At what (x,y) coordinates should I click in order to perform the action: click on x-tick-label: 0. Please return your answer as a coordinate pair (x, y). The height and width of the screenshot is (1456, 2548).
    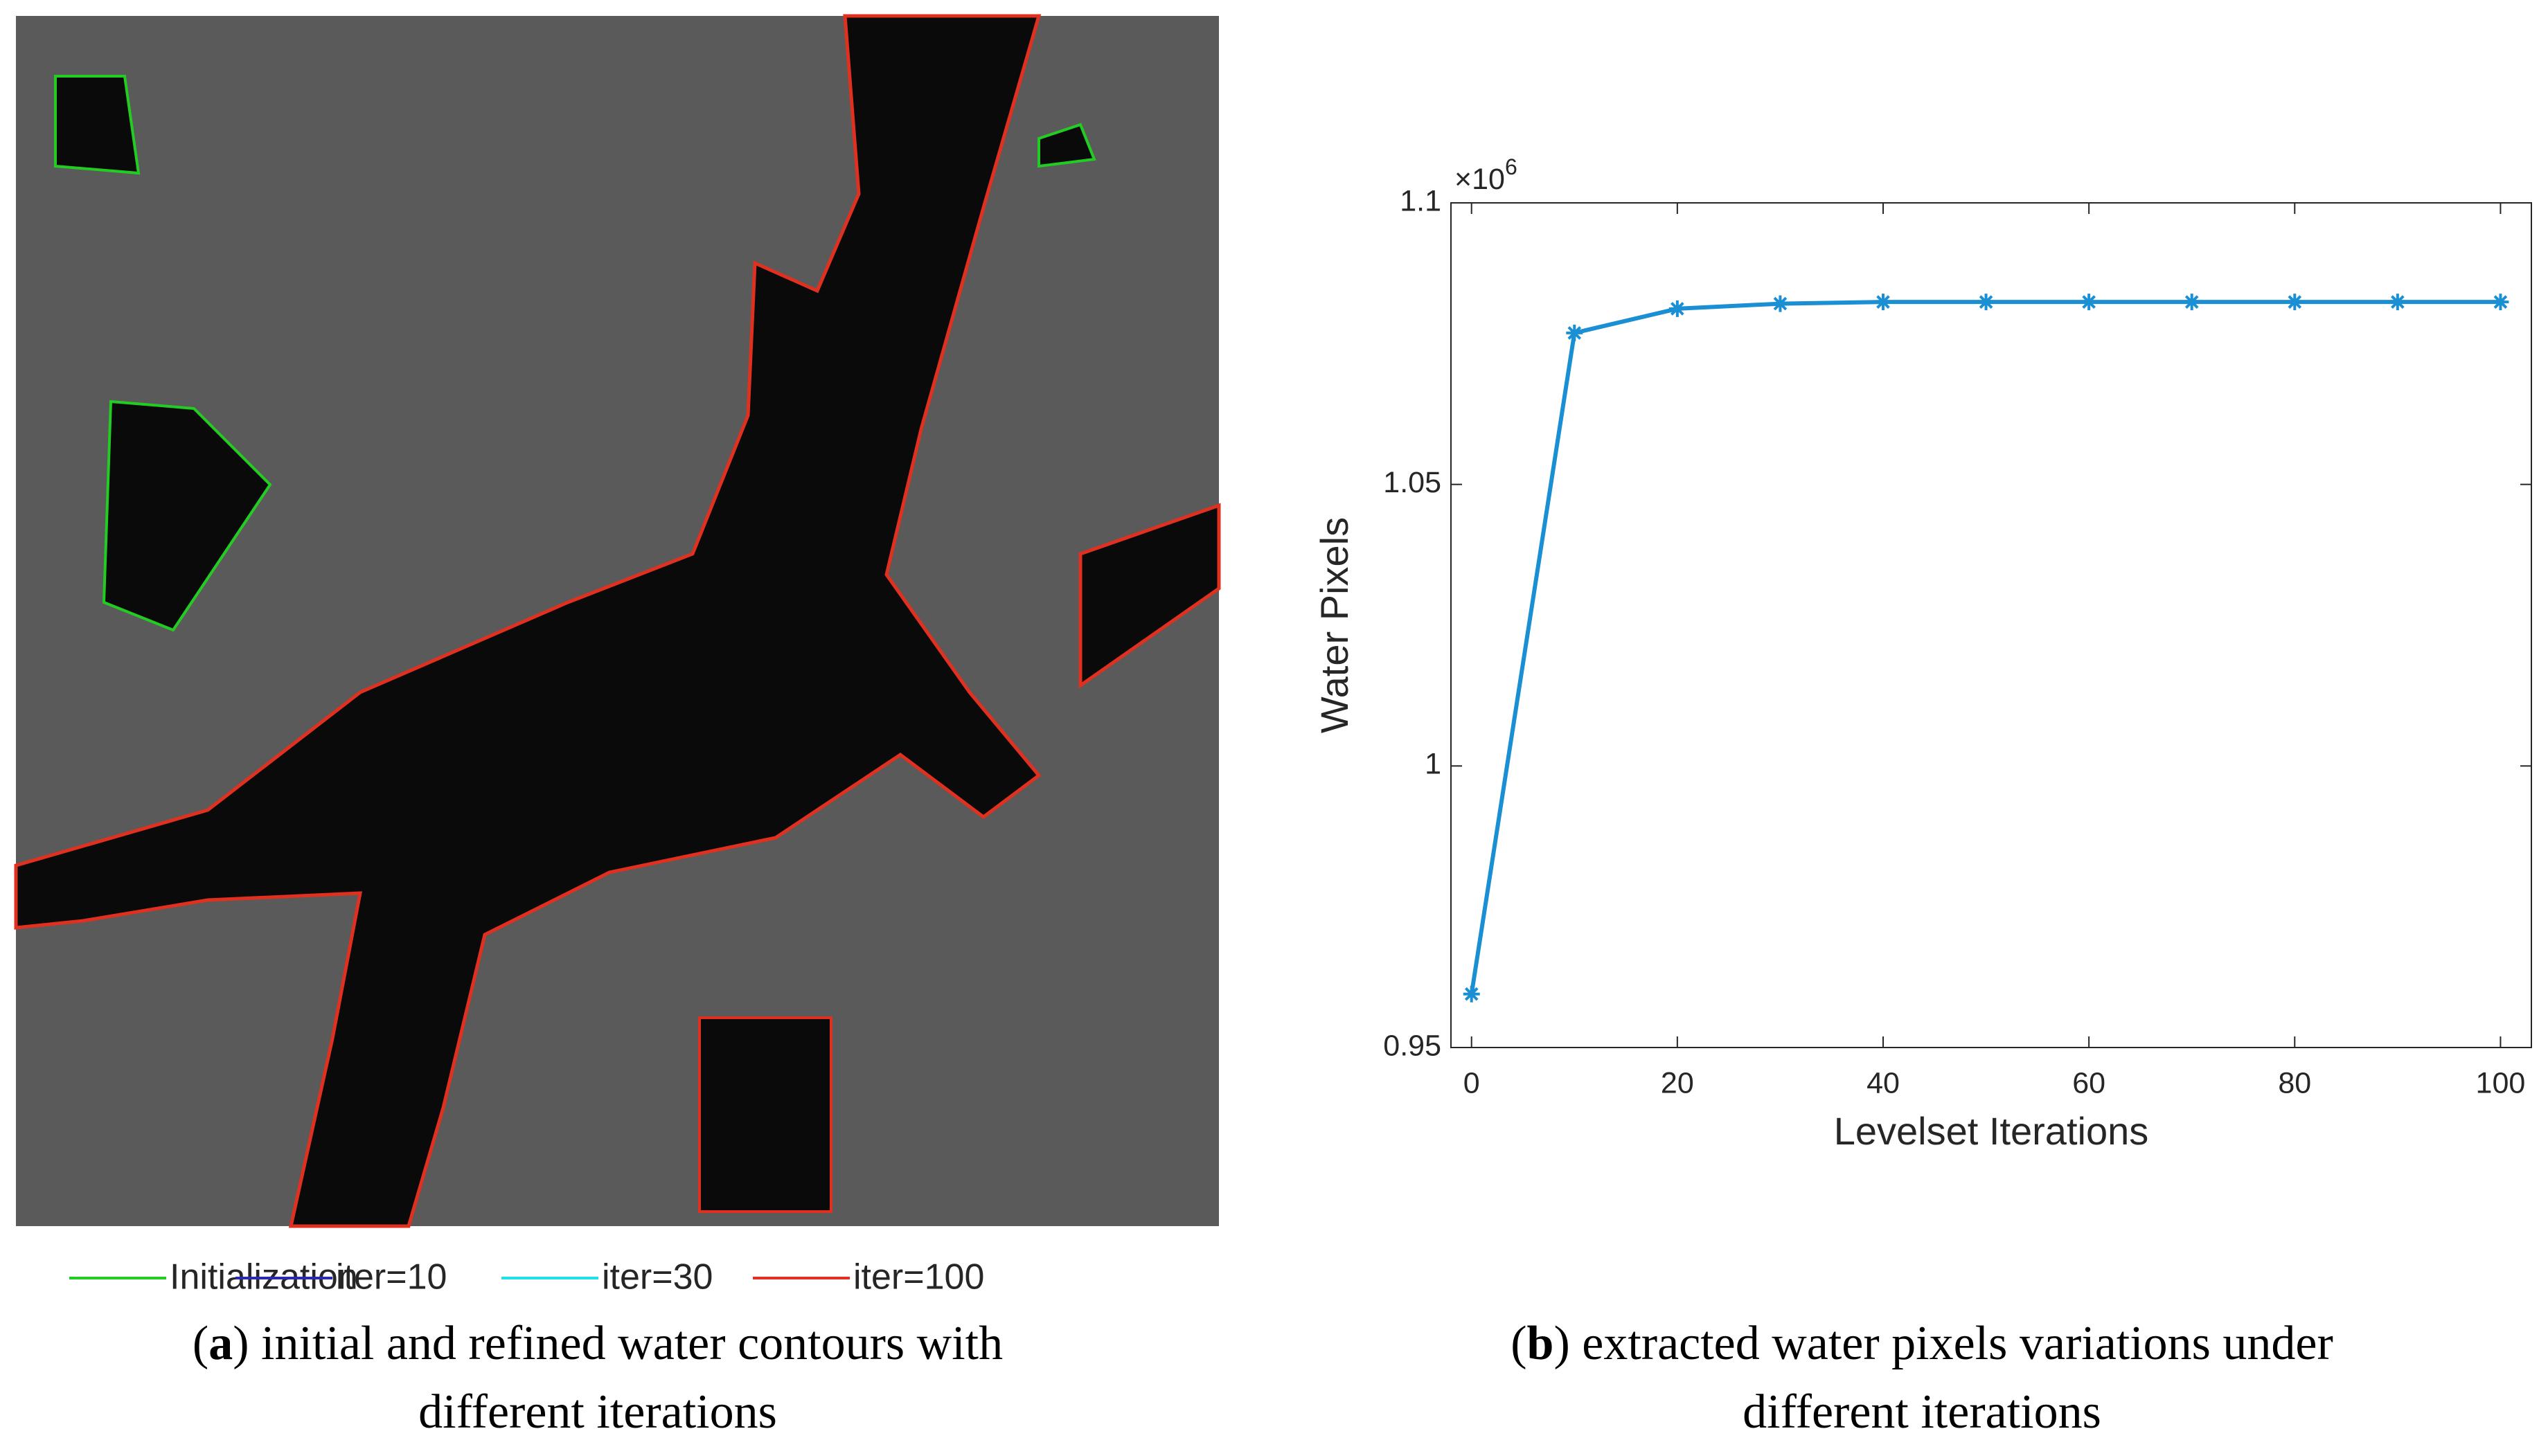
    Looking at the image, I should click on (1471, 1082).